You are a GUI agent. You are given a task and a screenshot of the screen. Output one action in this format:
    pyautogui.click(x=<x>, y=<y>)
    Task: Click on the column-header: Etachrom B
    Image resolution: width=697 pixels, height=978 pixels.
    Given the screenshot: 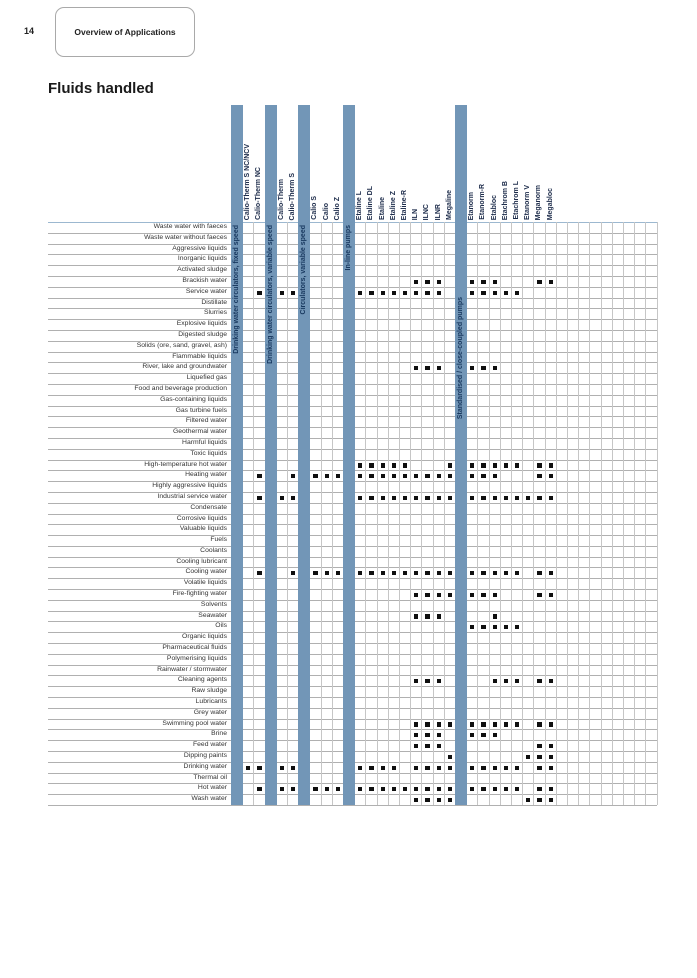 What is the action you would take?
    pyautogui.click(x=505, y=200)
    